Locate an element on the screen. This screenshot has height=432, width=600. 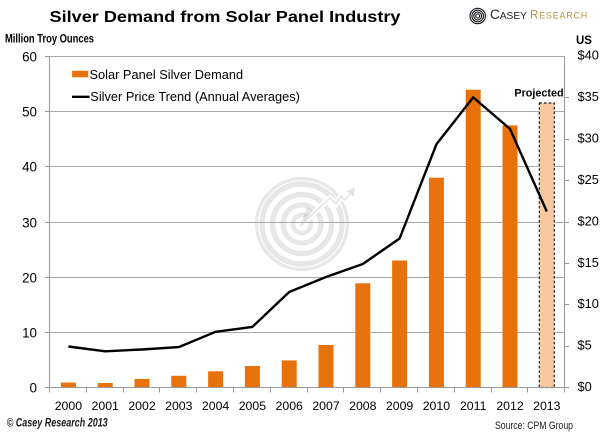
svg-text: 2012 is located at coordinates (510, 406).